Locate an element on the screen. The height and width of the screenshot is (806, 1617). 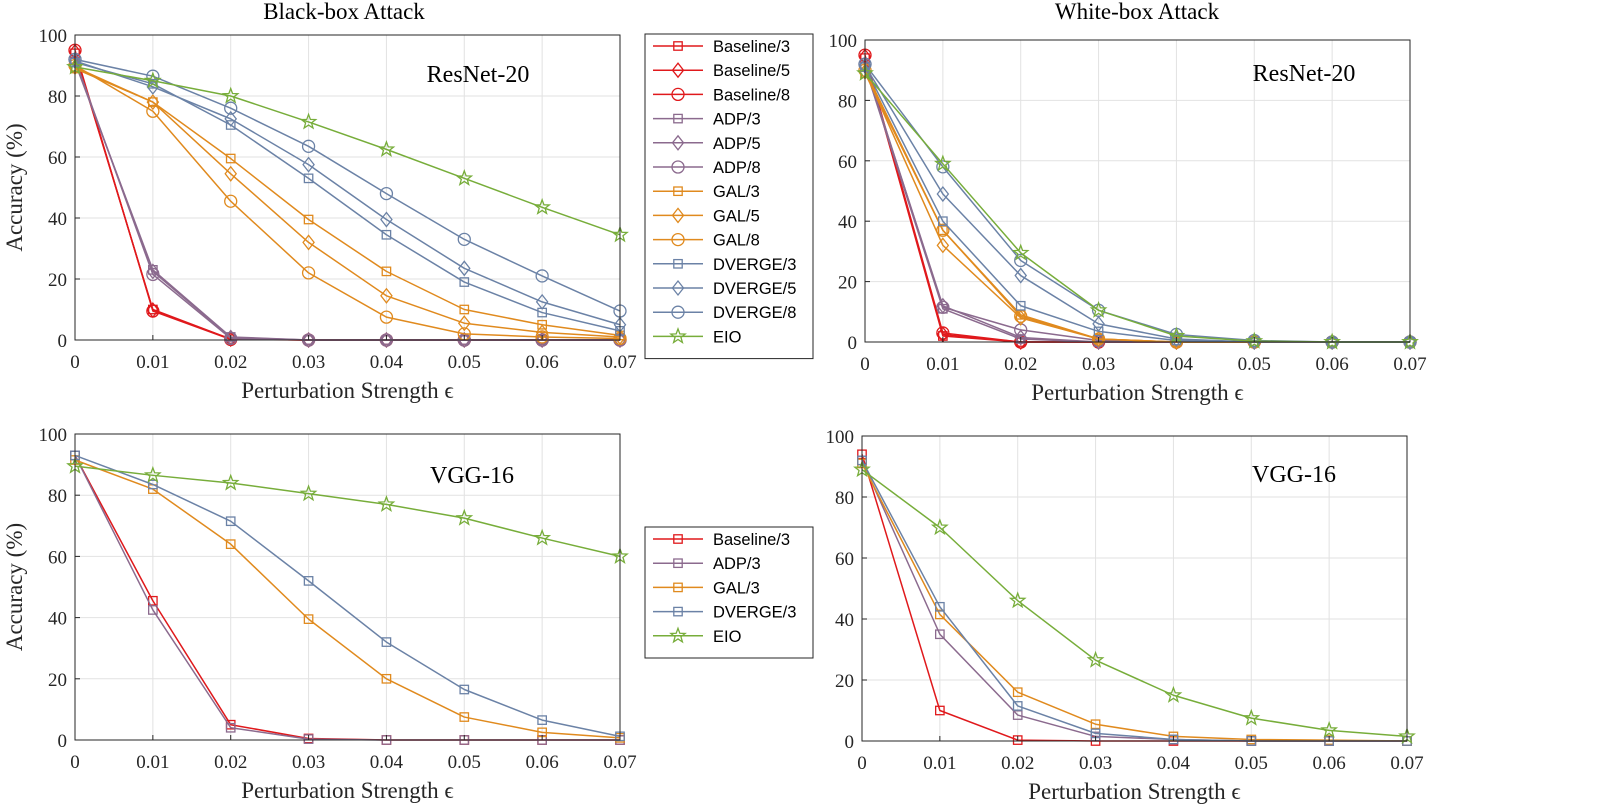
series-eio is located at coordinates (1134, 602).